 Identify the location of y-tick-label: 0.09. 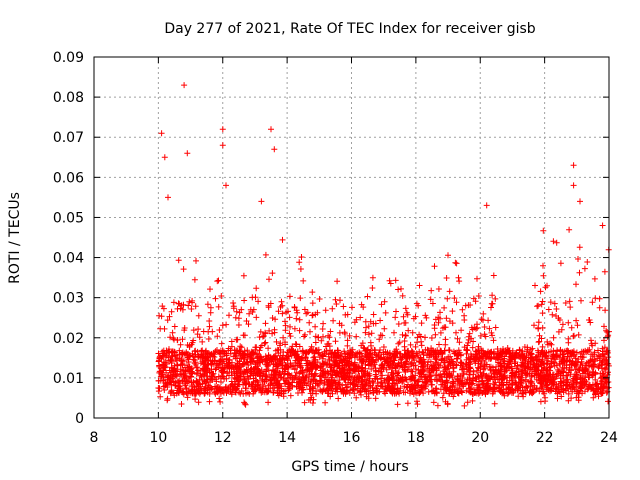
(68, 58).